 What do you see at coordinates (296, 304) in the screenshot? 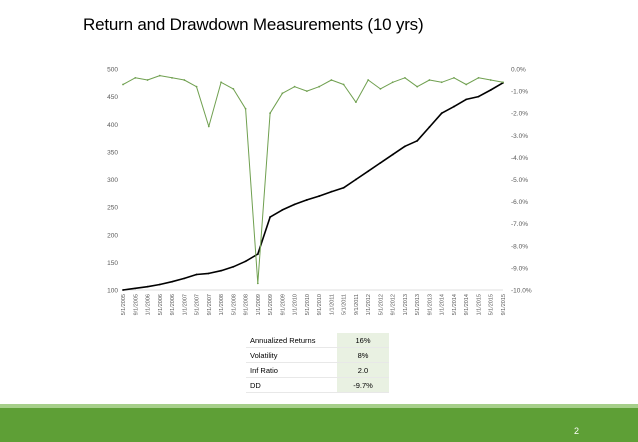
I see `x-tick-label: 1/1/2010` at bounding box center [296, 304].